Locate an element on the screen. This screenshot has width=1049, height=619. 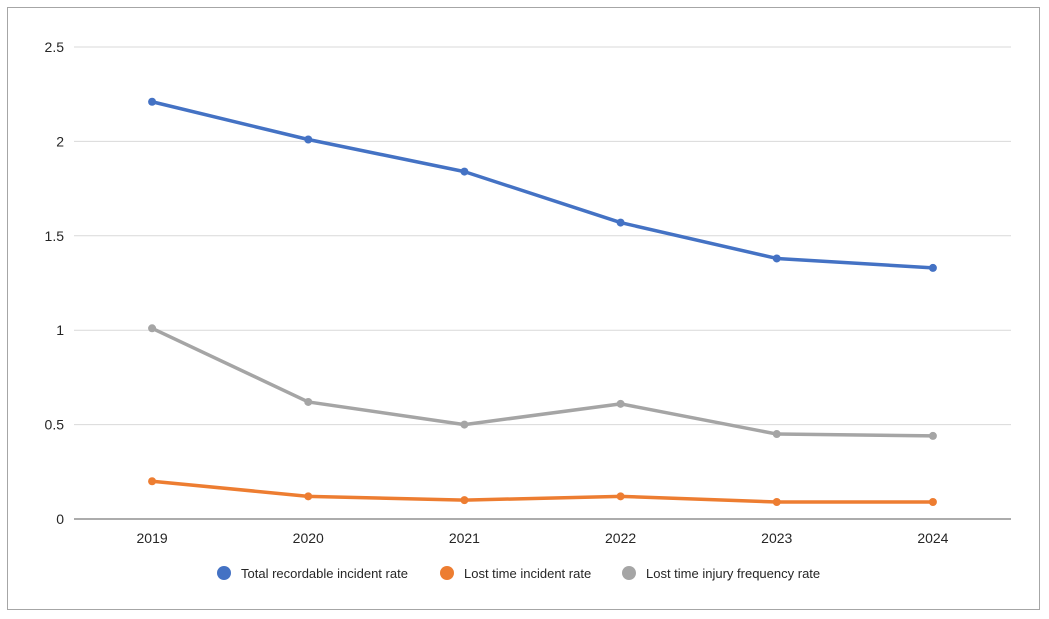
legend-label: Lost time injury frequency rate is located at coordinates (733, 573).